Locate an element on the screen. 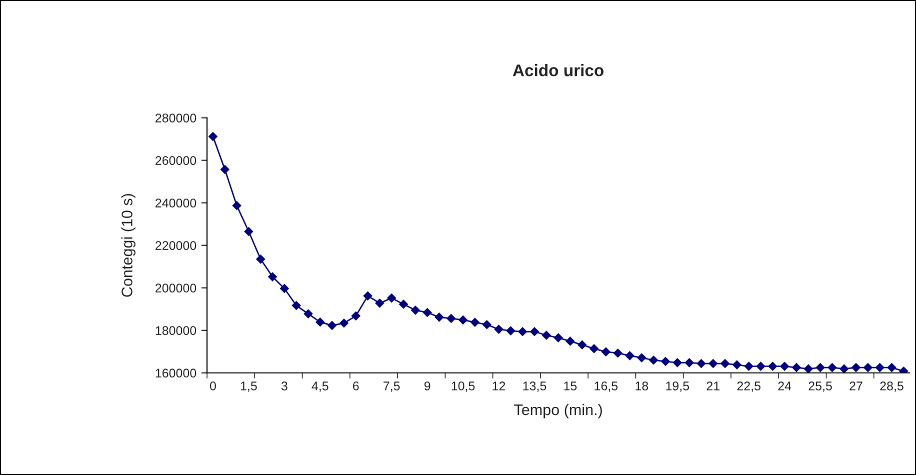  y-tick-label: 160000 is located at coordinates (176, 373).